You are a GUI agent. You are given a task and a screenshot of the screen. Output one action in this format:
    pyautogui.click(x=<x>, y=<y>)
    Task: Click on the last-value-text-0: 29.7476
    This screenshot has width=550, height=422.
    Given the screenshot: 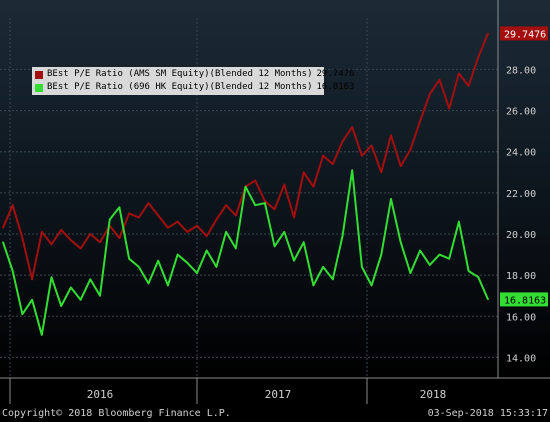 What is the action you would take?
    pyautogui.click(x=525, y=34)
    